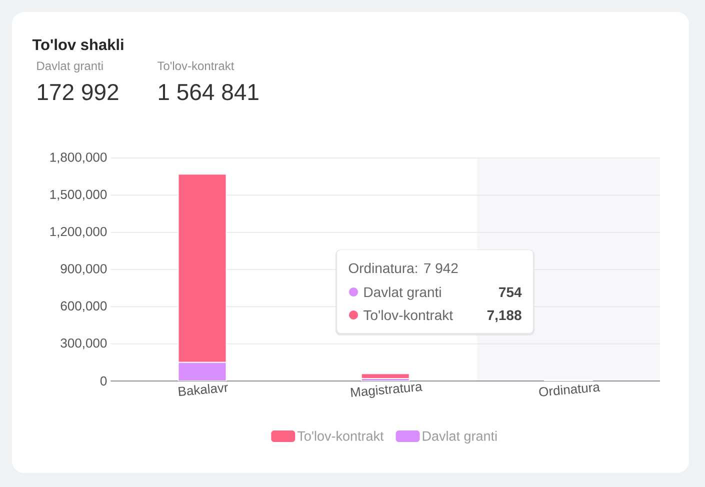 The image size is (705, 487). What do you see at coordinates (459, 437) in the screenshot?
I see `legend-label: Davlat granti` at bounding box center [459, 437].